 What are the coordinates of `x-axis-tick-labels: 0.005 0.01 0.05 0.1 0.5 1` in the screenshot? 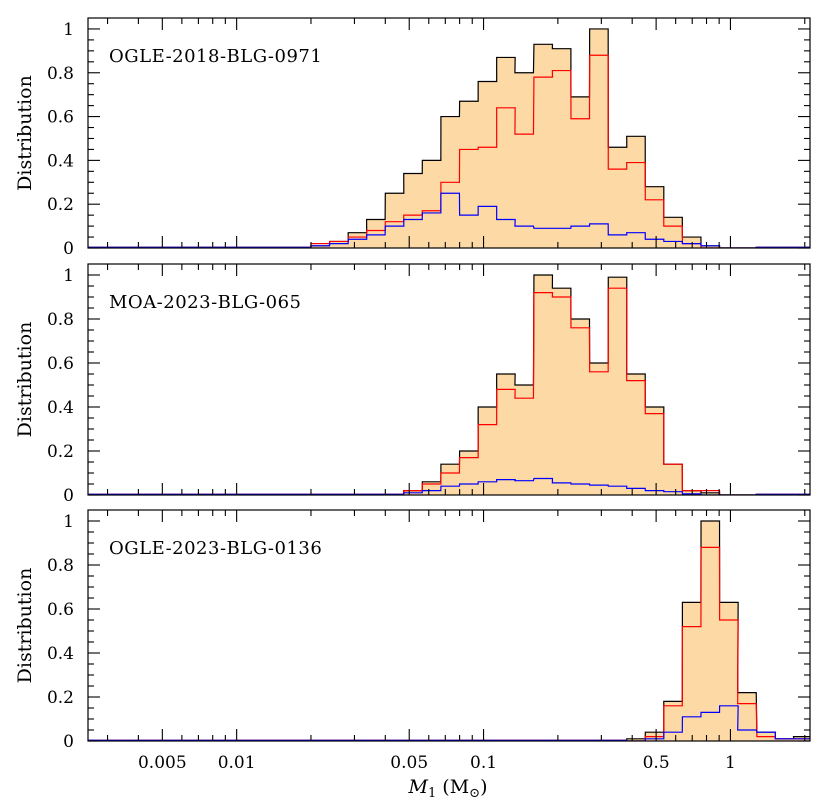 It's located at (437, 763).